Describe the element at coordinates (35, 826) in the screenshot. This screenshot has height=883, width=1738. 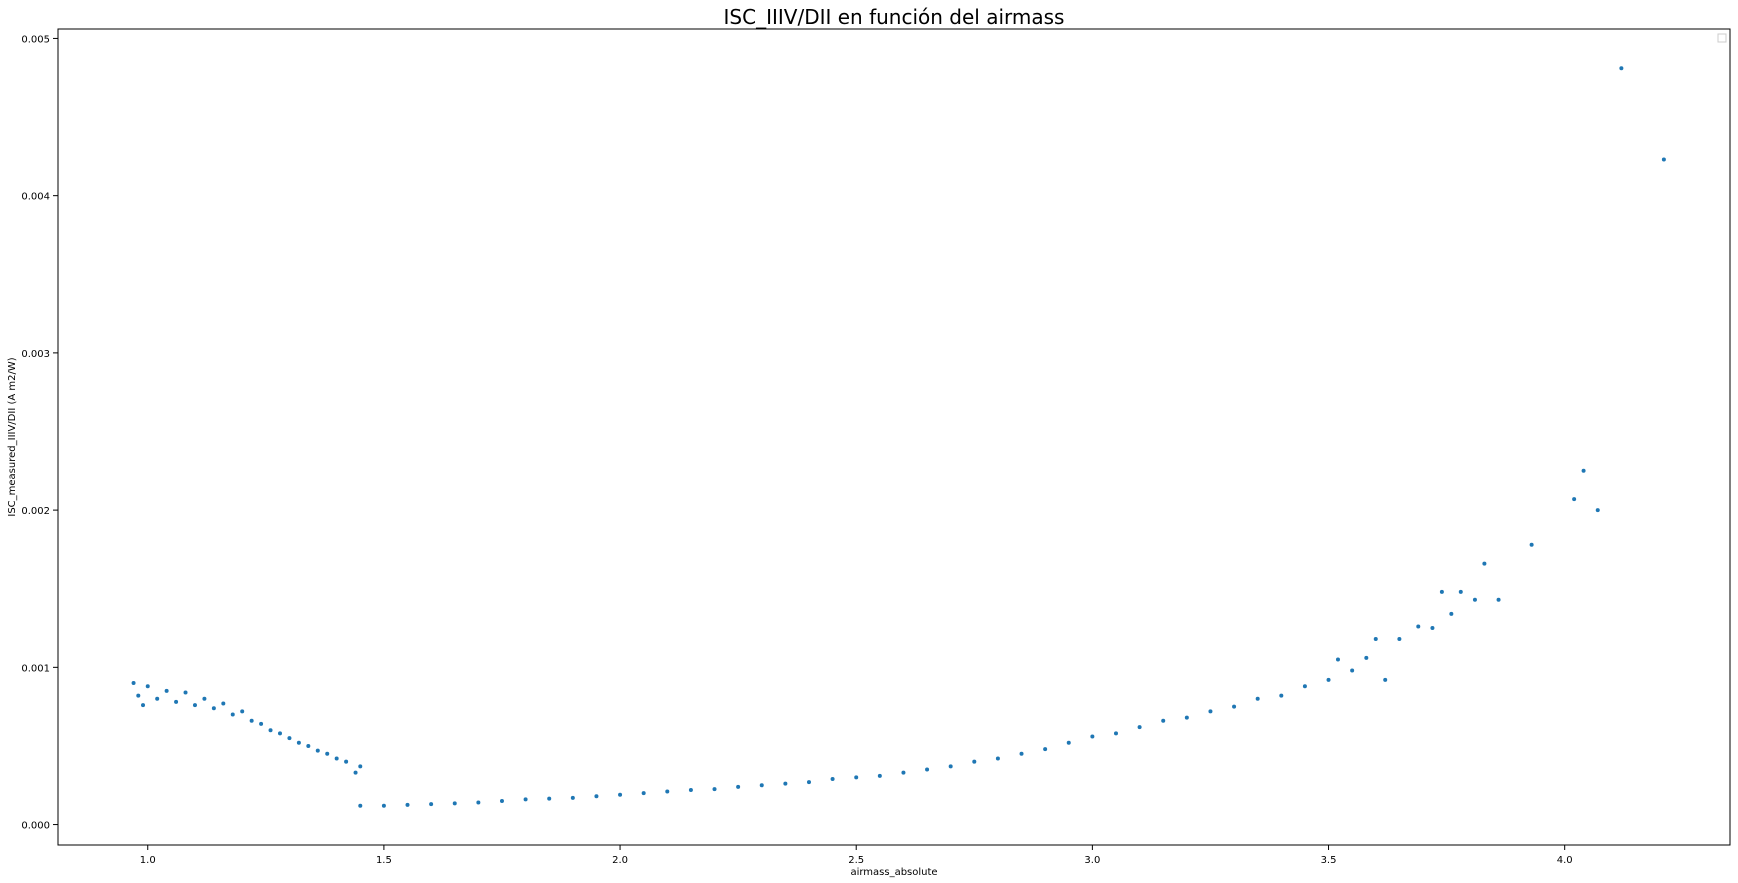
I see `y-tick-label: 0.000` at that location.